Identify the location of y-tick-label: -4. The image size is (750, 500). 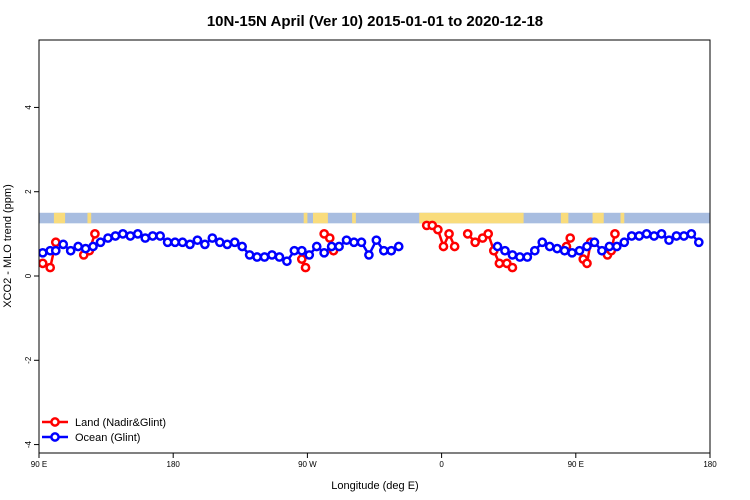
(28, 444).